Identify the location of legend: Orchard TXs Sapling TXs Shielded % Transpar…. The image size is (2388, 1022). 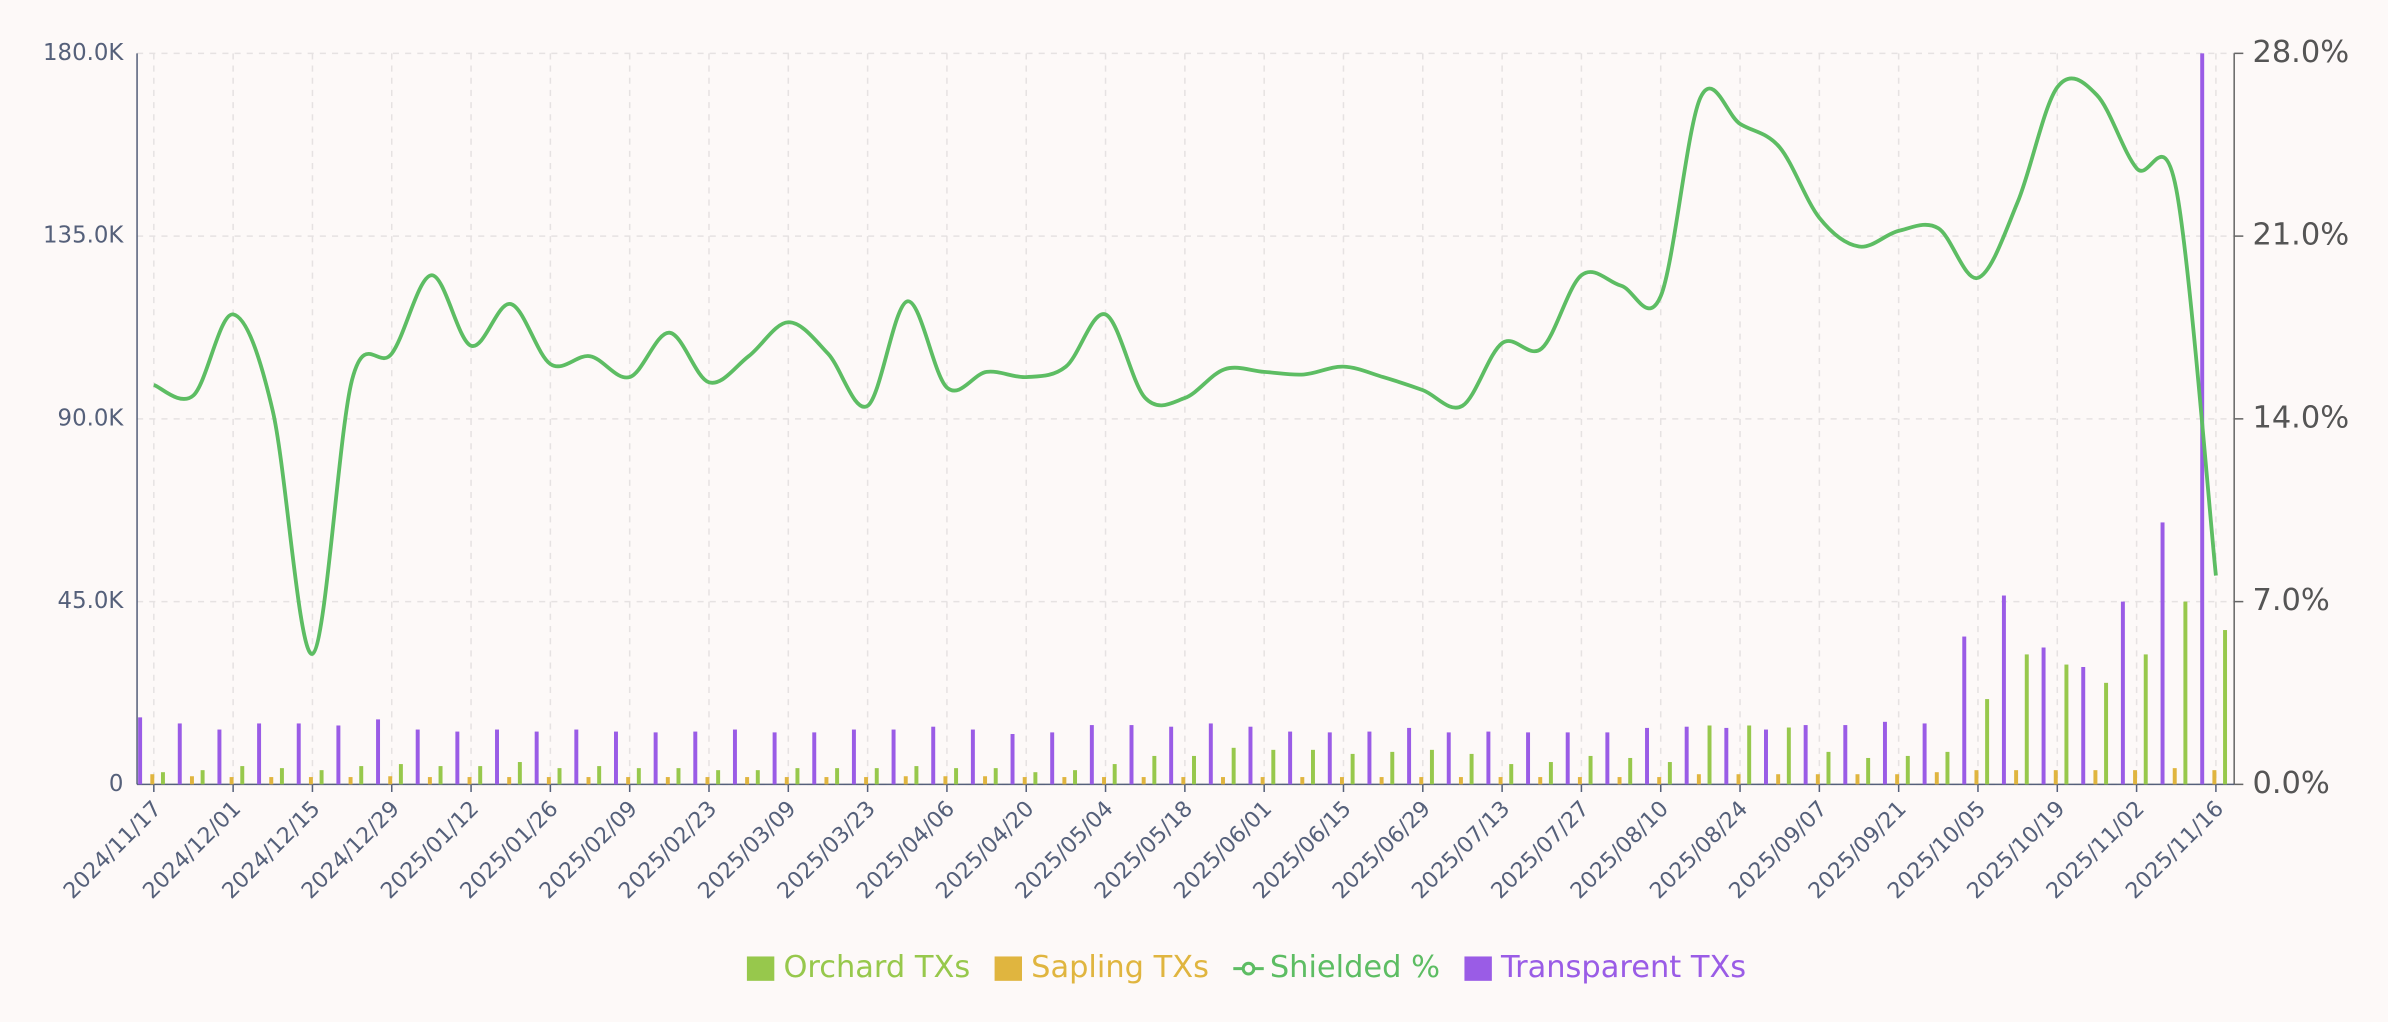
(1246, 967).